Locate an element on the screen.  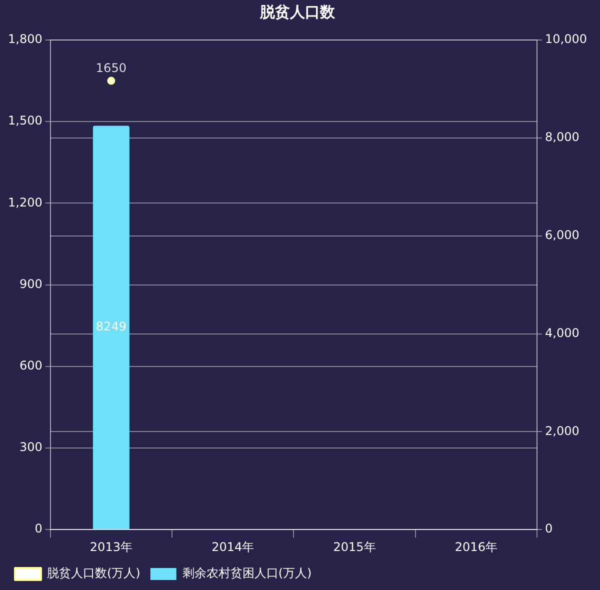
x-tick-label: 2015年 is located at coordinates (354, 547).